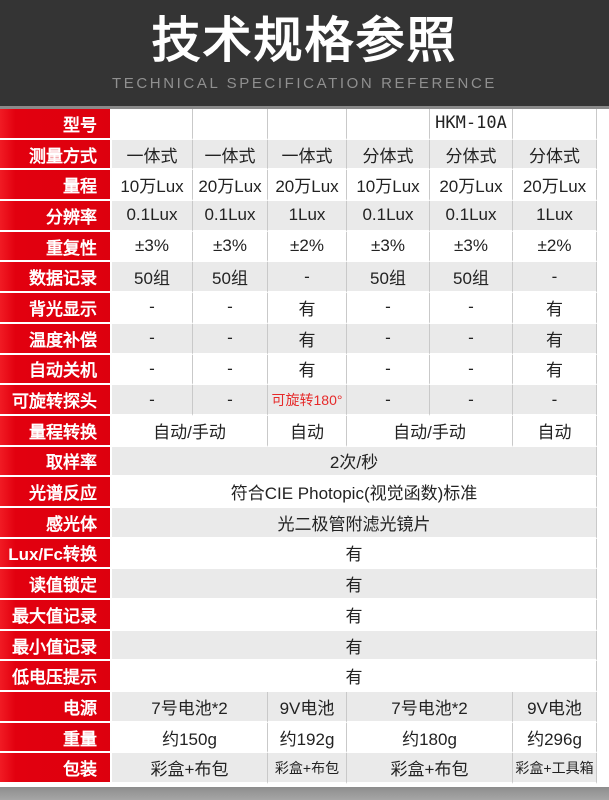  Describe the element at coordinates (307, 400) in the screenshot. I see `cell-rotatable-probe-3: 可旋转180°` at that location.